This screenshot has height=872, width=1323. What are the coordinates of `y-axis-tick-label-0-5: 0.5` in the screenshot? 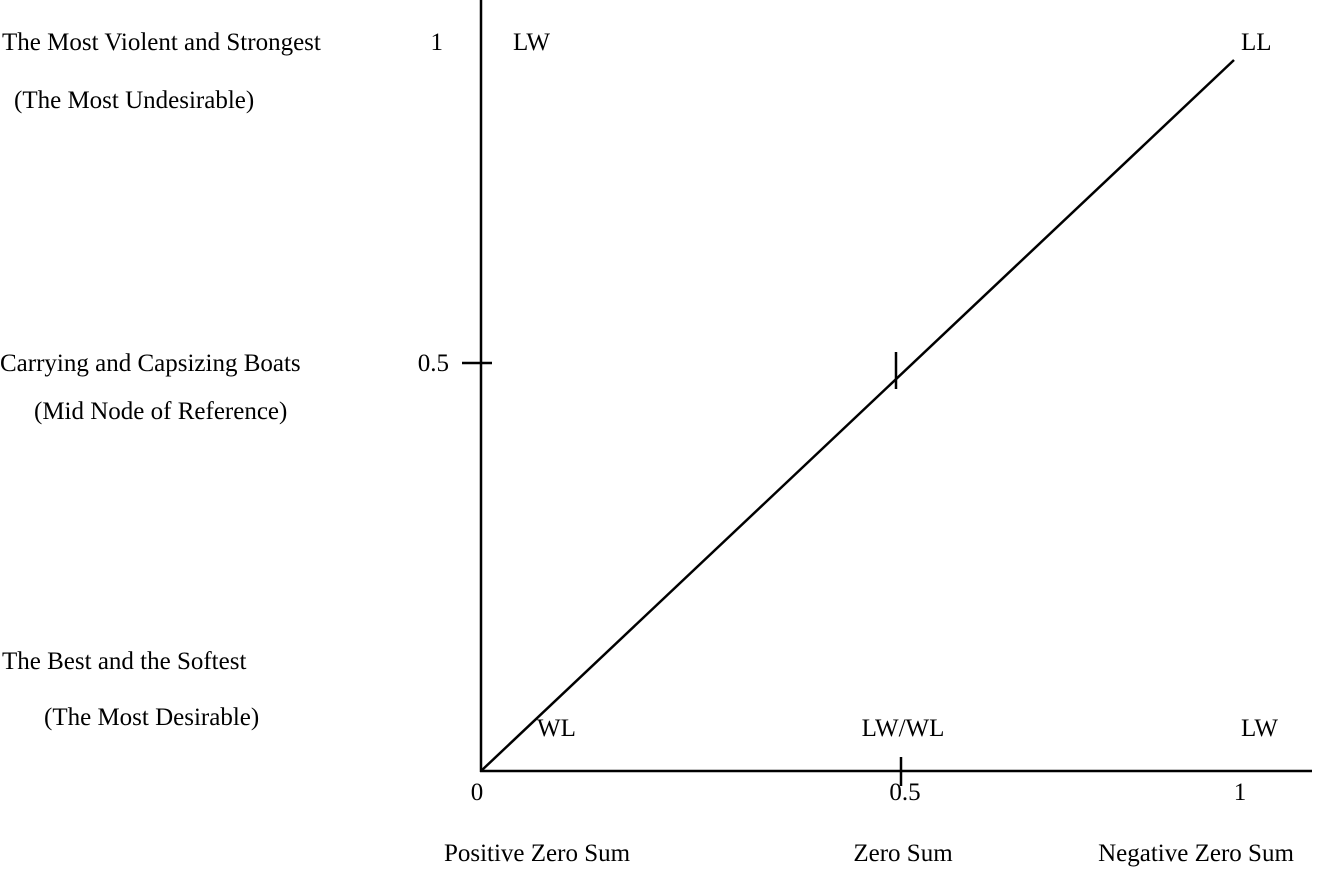 It's located at (433, 363).